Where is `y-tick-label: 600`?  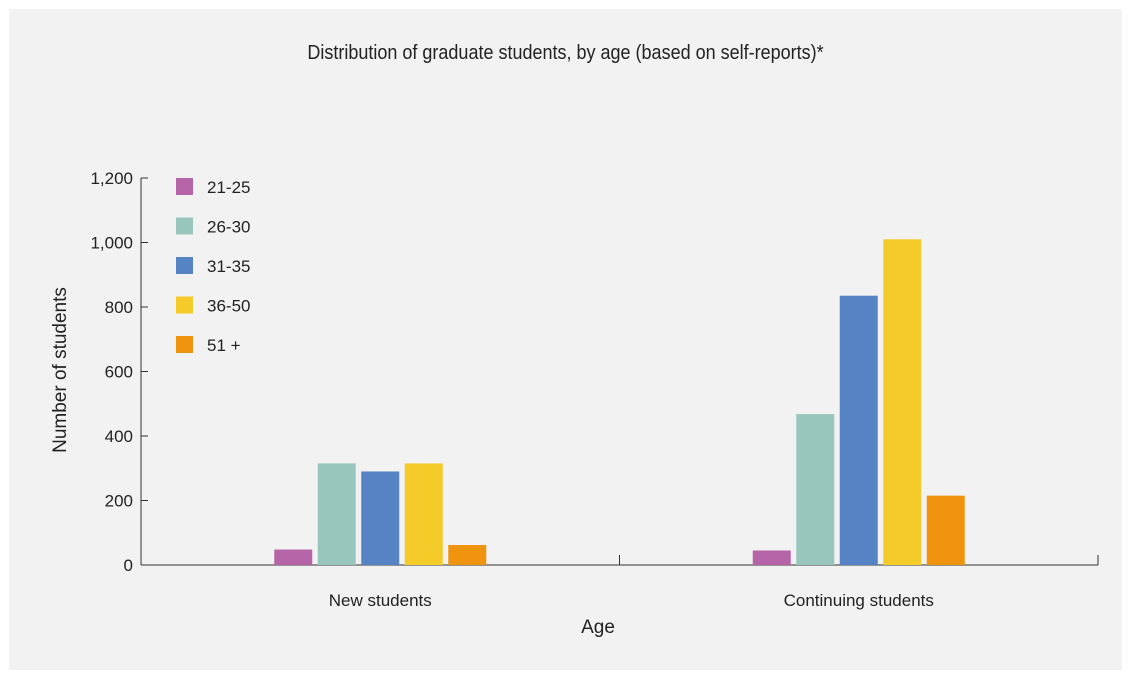 y-tick-label: 600 is located at coordinates (119, 372).